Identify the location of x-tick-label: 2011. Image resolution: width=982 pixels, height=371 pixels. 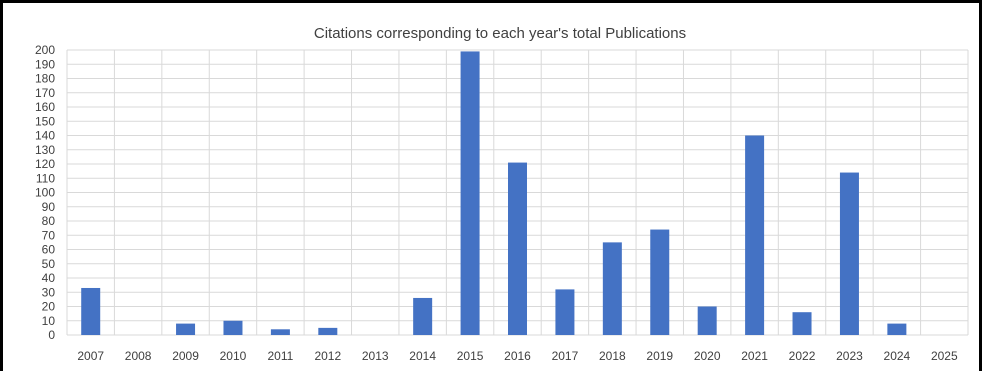
(280, 356).